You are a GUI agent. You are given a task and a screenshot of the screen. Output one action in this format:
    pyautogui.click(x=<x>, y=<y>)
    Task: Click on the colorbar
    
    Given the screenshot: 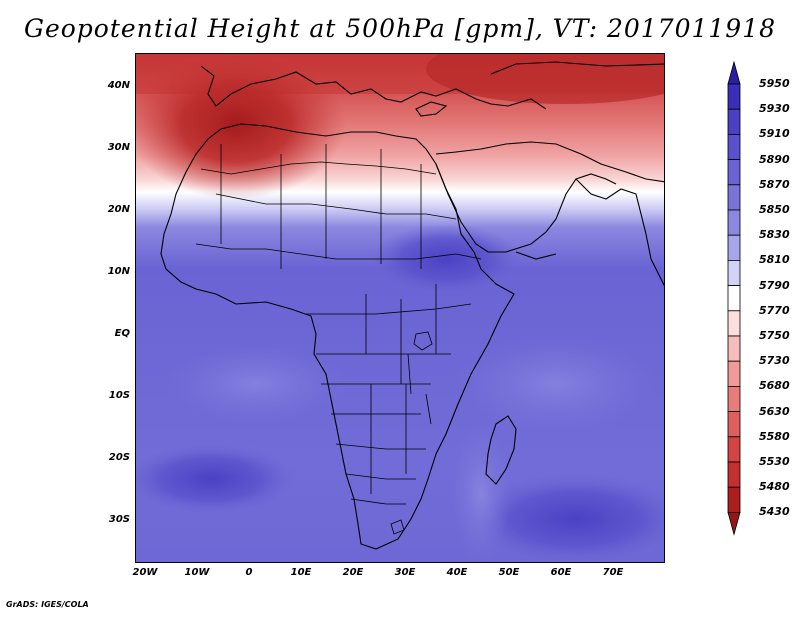 What is the action you would take?
    pyautogui.click(x=734, y=298)
    